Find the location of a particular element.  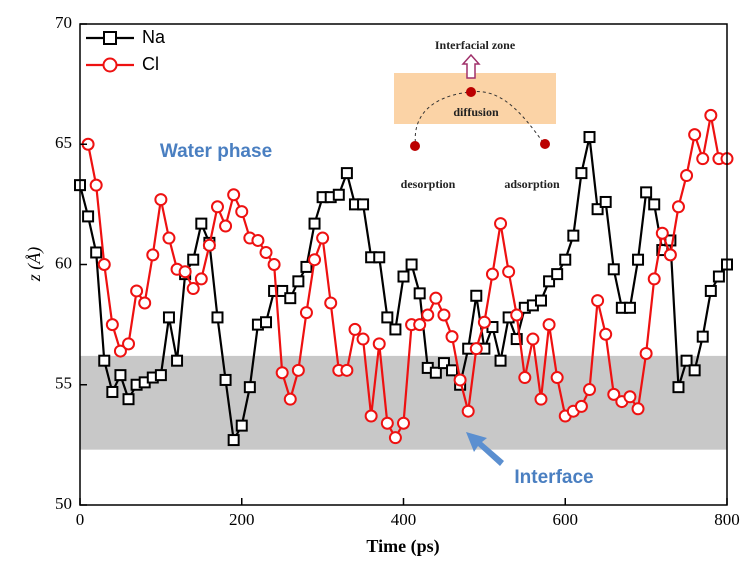

annotation: Water phase is located at coordinates (216, 151).